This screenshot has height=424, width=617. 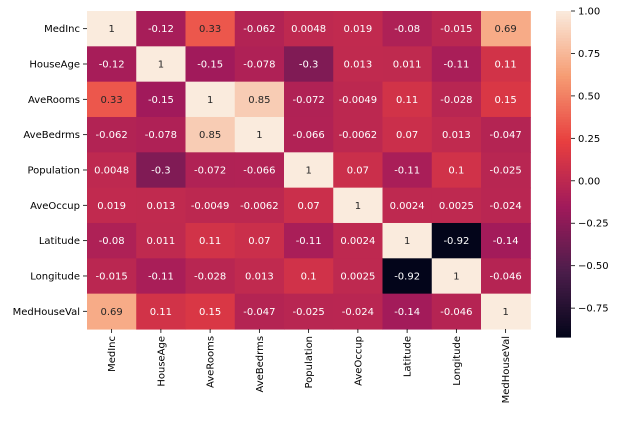 I want to click on x-tick-label: AveOccup, so click(x=358, y=361).